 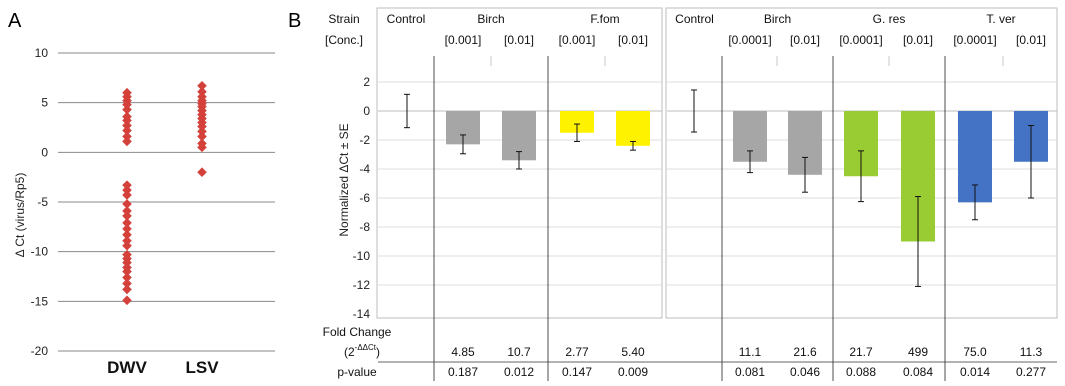 I want to click on y-tick-label: 10, so click(x=42, y=53).